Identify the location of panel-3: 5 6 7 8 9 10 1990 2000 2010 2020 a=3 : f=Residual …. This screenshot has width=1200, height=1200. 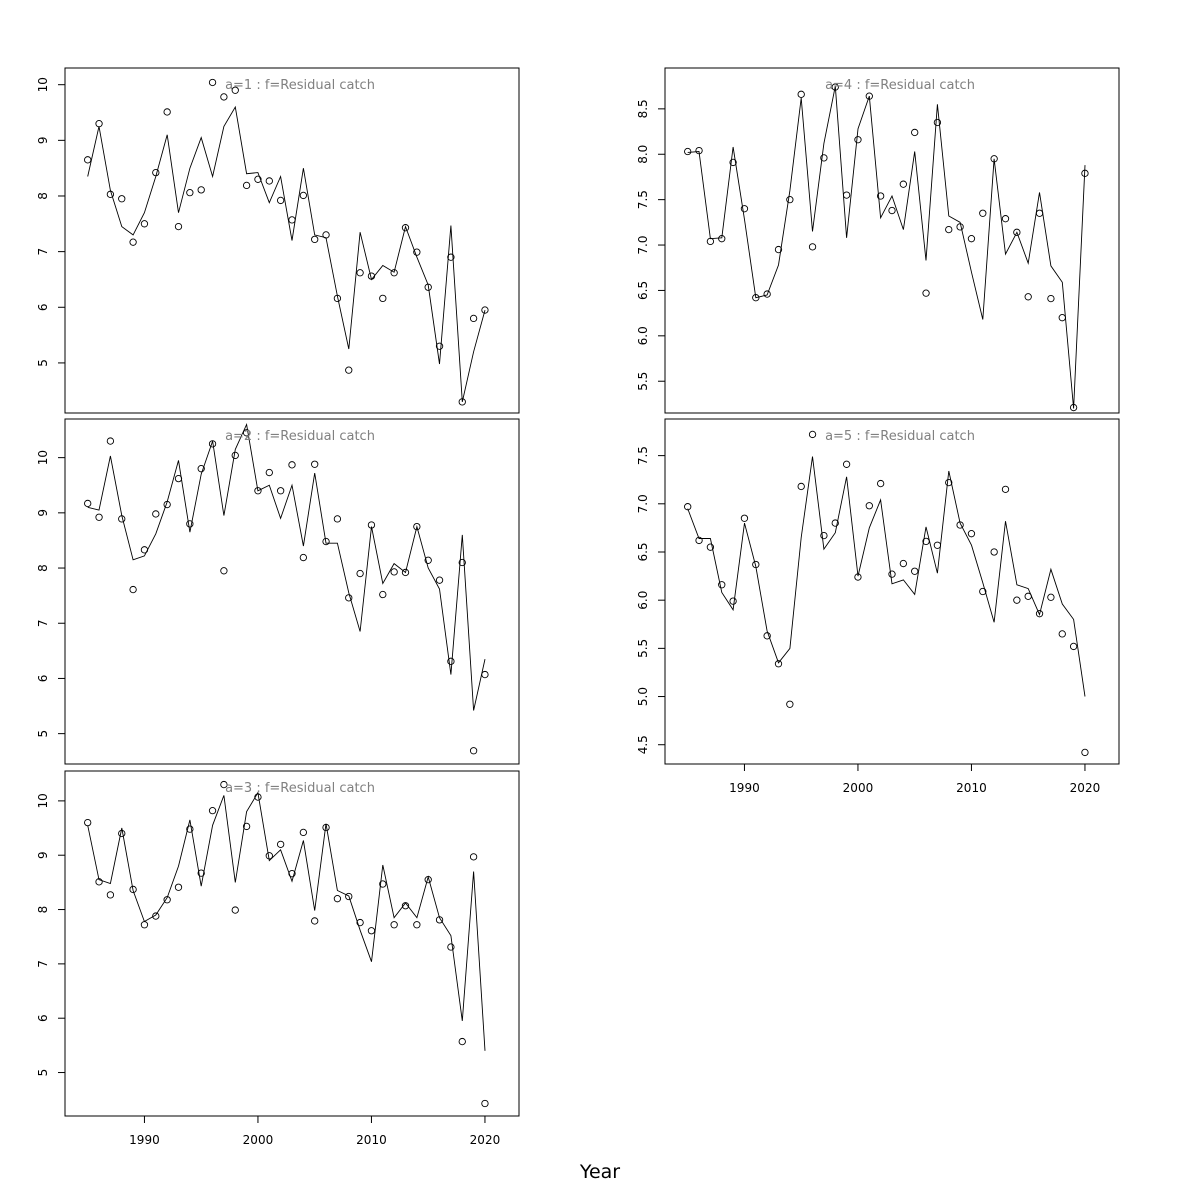
(278, 958).